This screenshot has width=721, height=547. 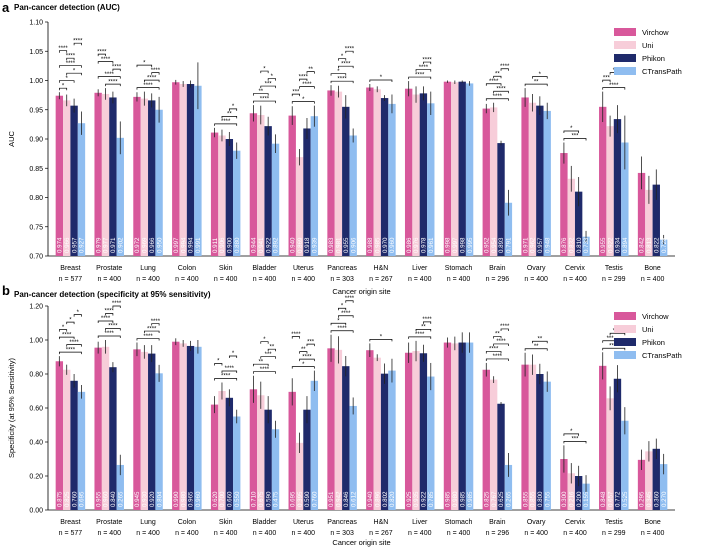 I want to click on data-label: 0.695, so click(x=292, y=499).